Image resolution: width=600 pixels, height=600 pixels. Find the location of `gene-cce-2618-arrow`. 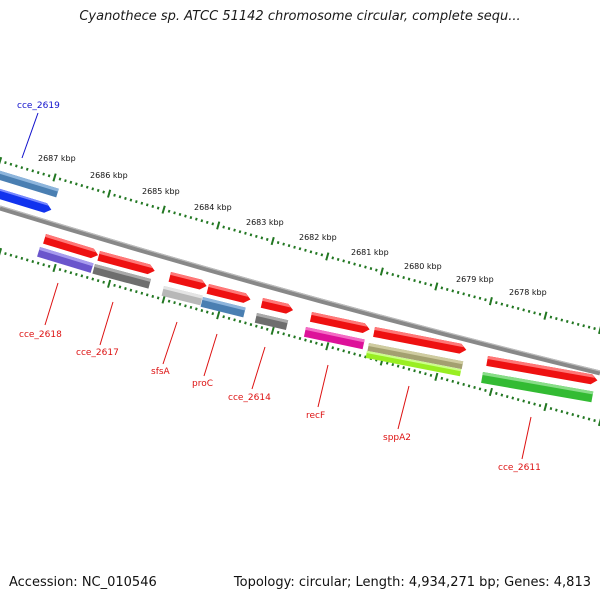

gene-cce-2618-arrow is located at coordinates (71, 247).